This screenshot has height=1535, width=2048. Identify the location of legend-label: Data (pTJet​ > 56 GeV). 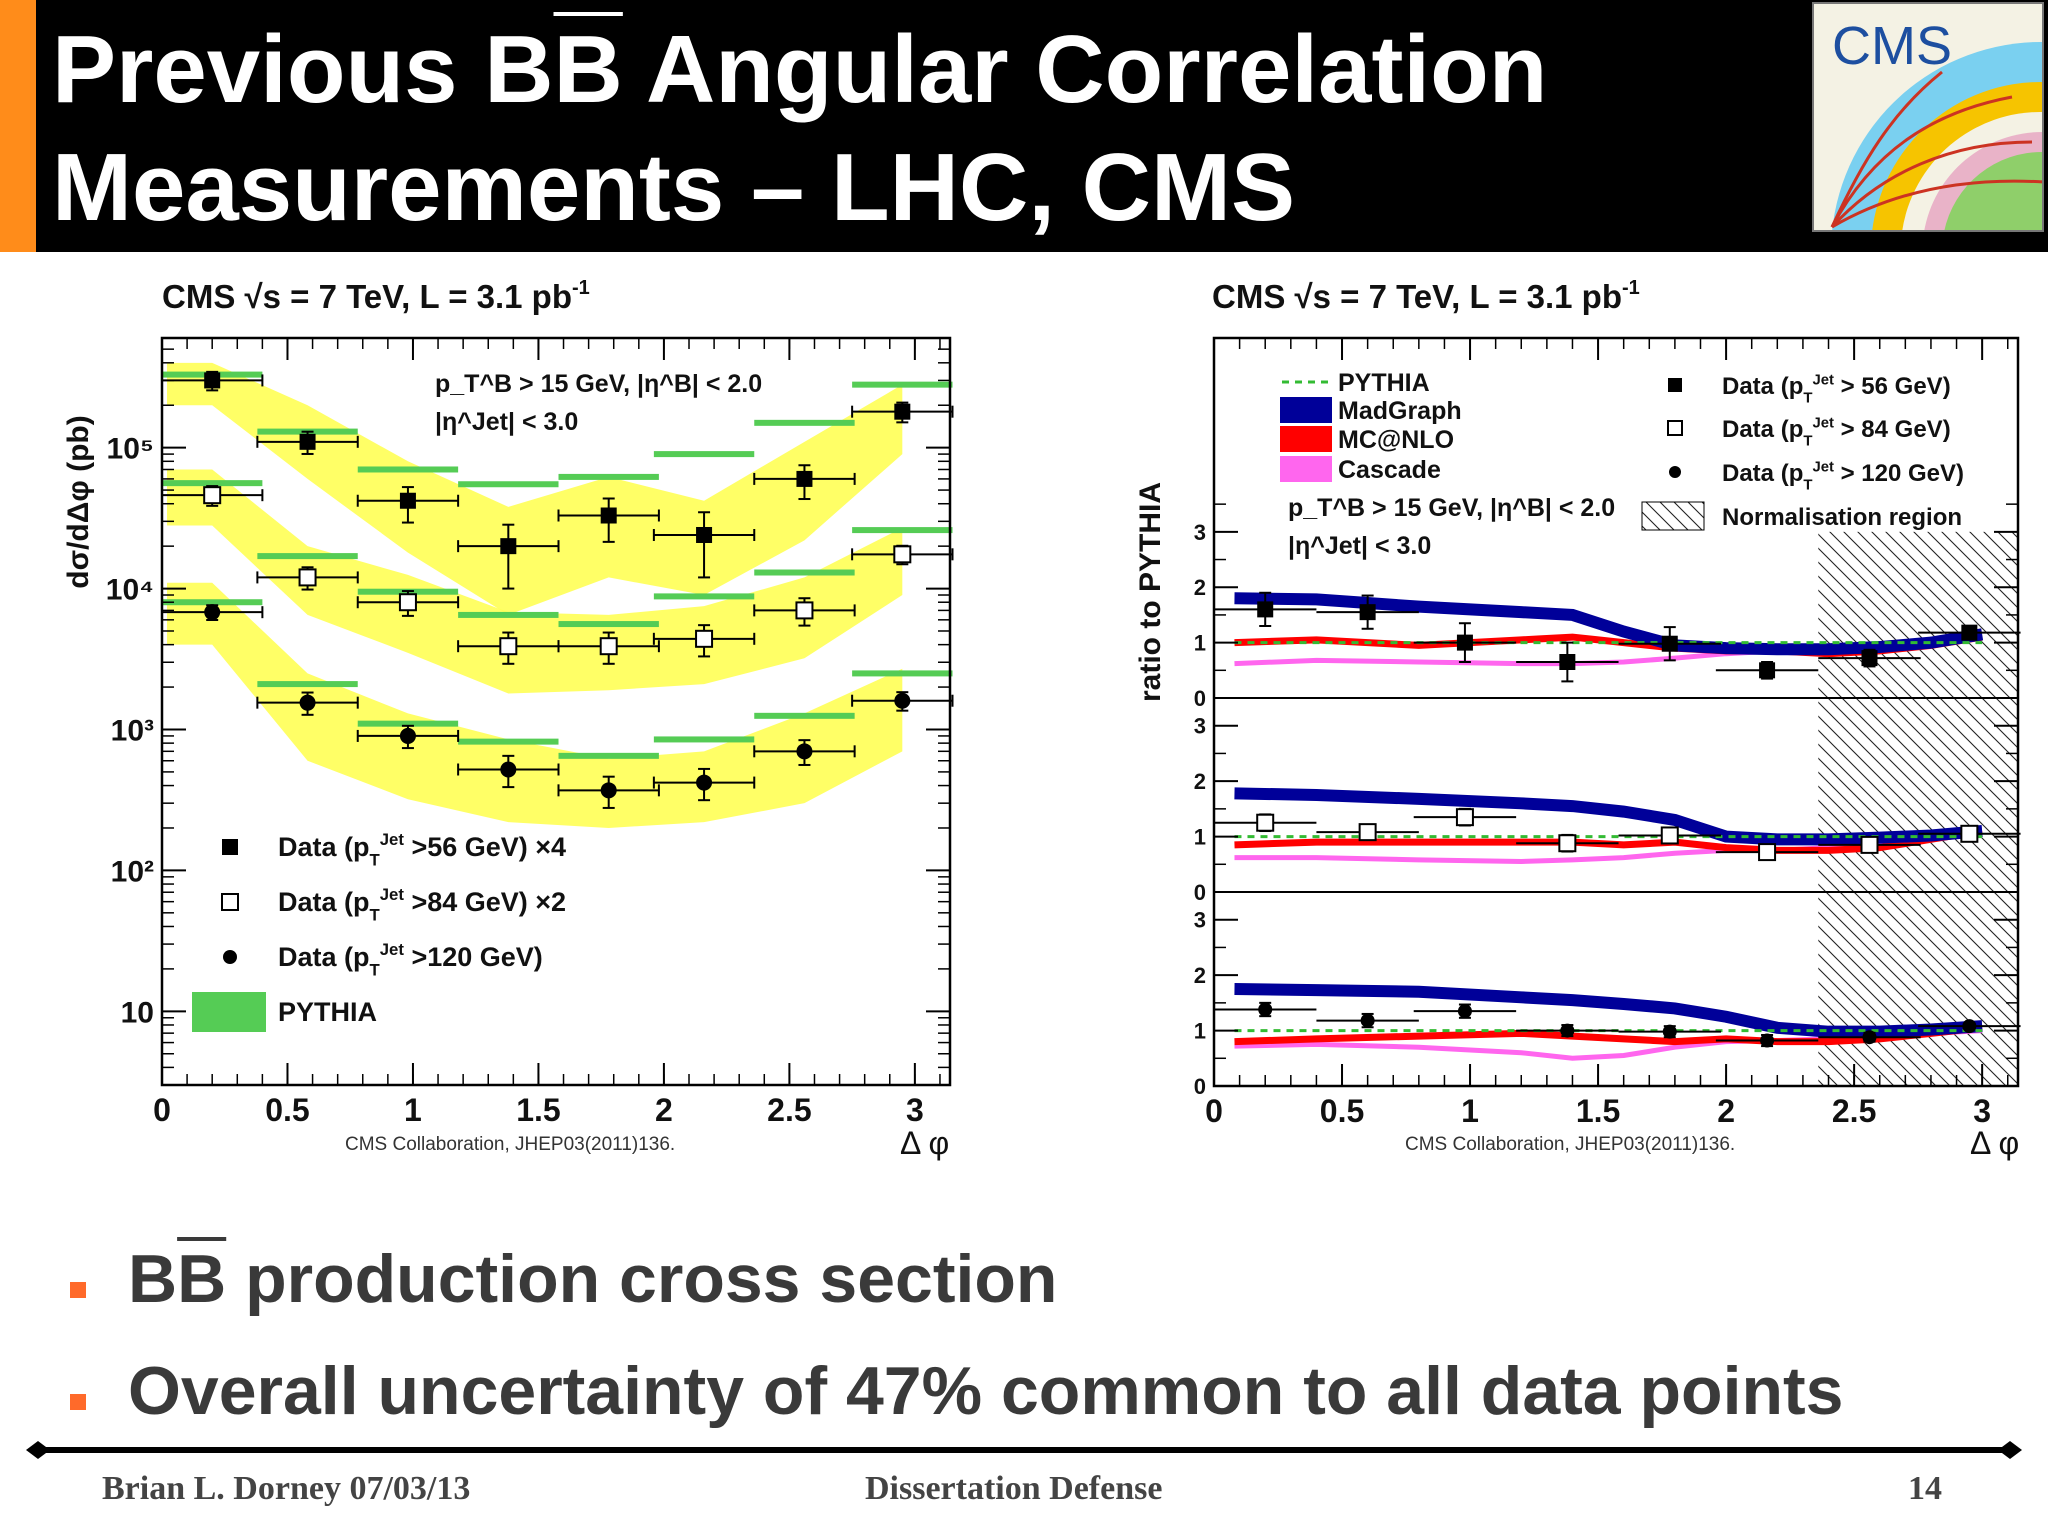
(1836, 389).